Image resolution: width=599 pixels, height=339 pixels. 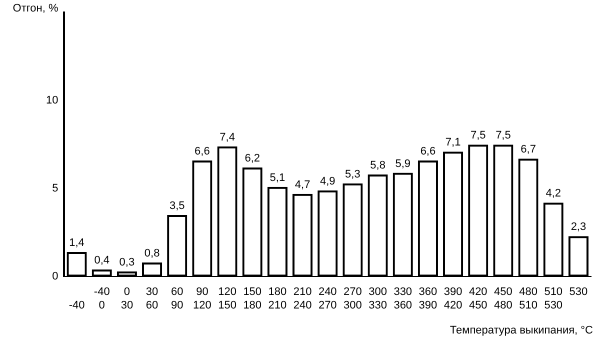 What do you see at coordinates (55, 188) in the screenshot?
I see `y-tick-label: 5` at bounding box center [55, 188].